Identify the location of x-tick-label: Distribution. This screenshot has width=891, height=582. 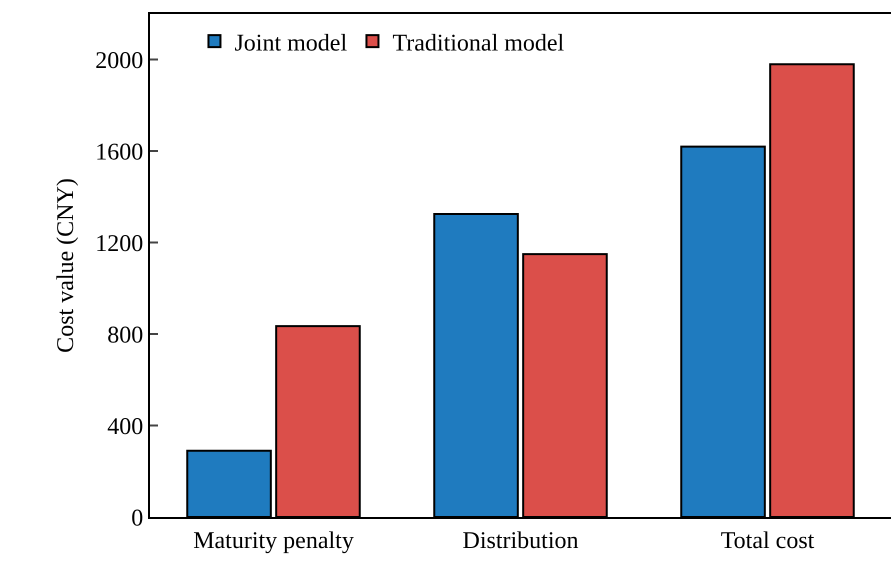
(520, 541).